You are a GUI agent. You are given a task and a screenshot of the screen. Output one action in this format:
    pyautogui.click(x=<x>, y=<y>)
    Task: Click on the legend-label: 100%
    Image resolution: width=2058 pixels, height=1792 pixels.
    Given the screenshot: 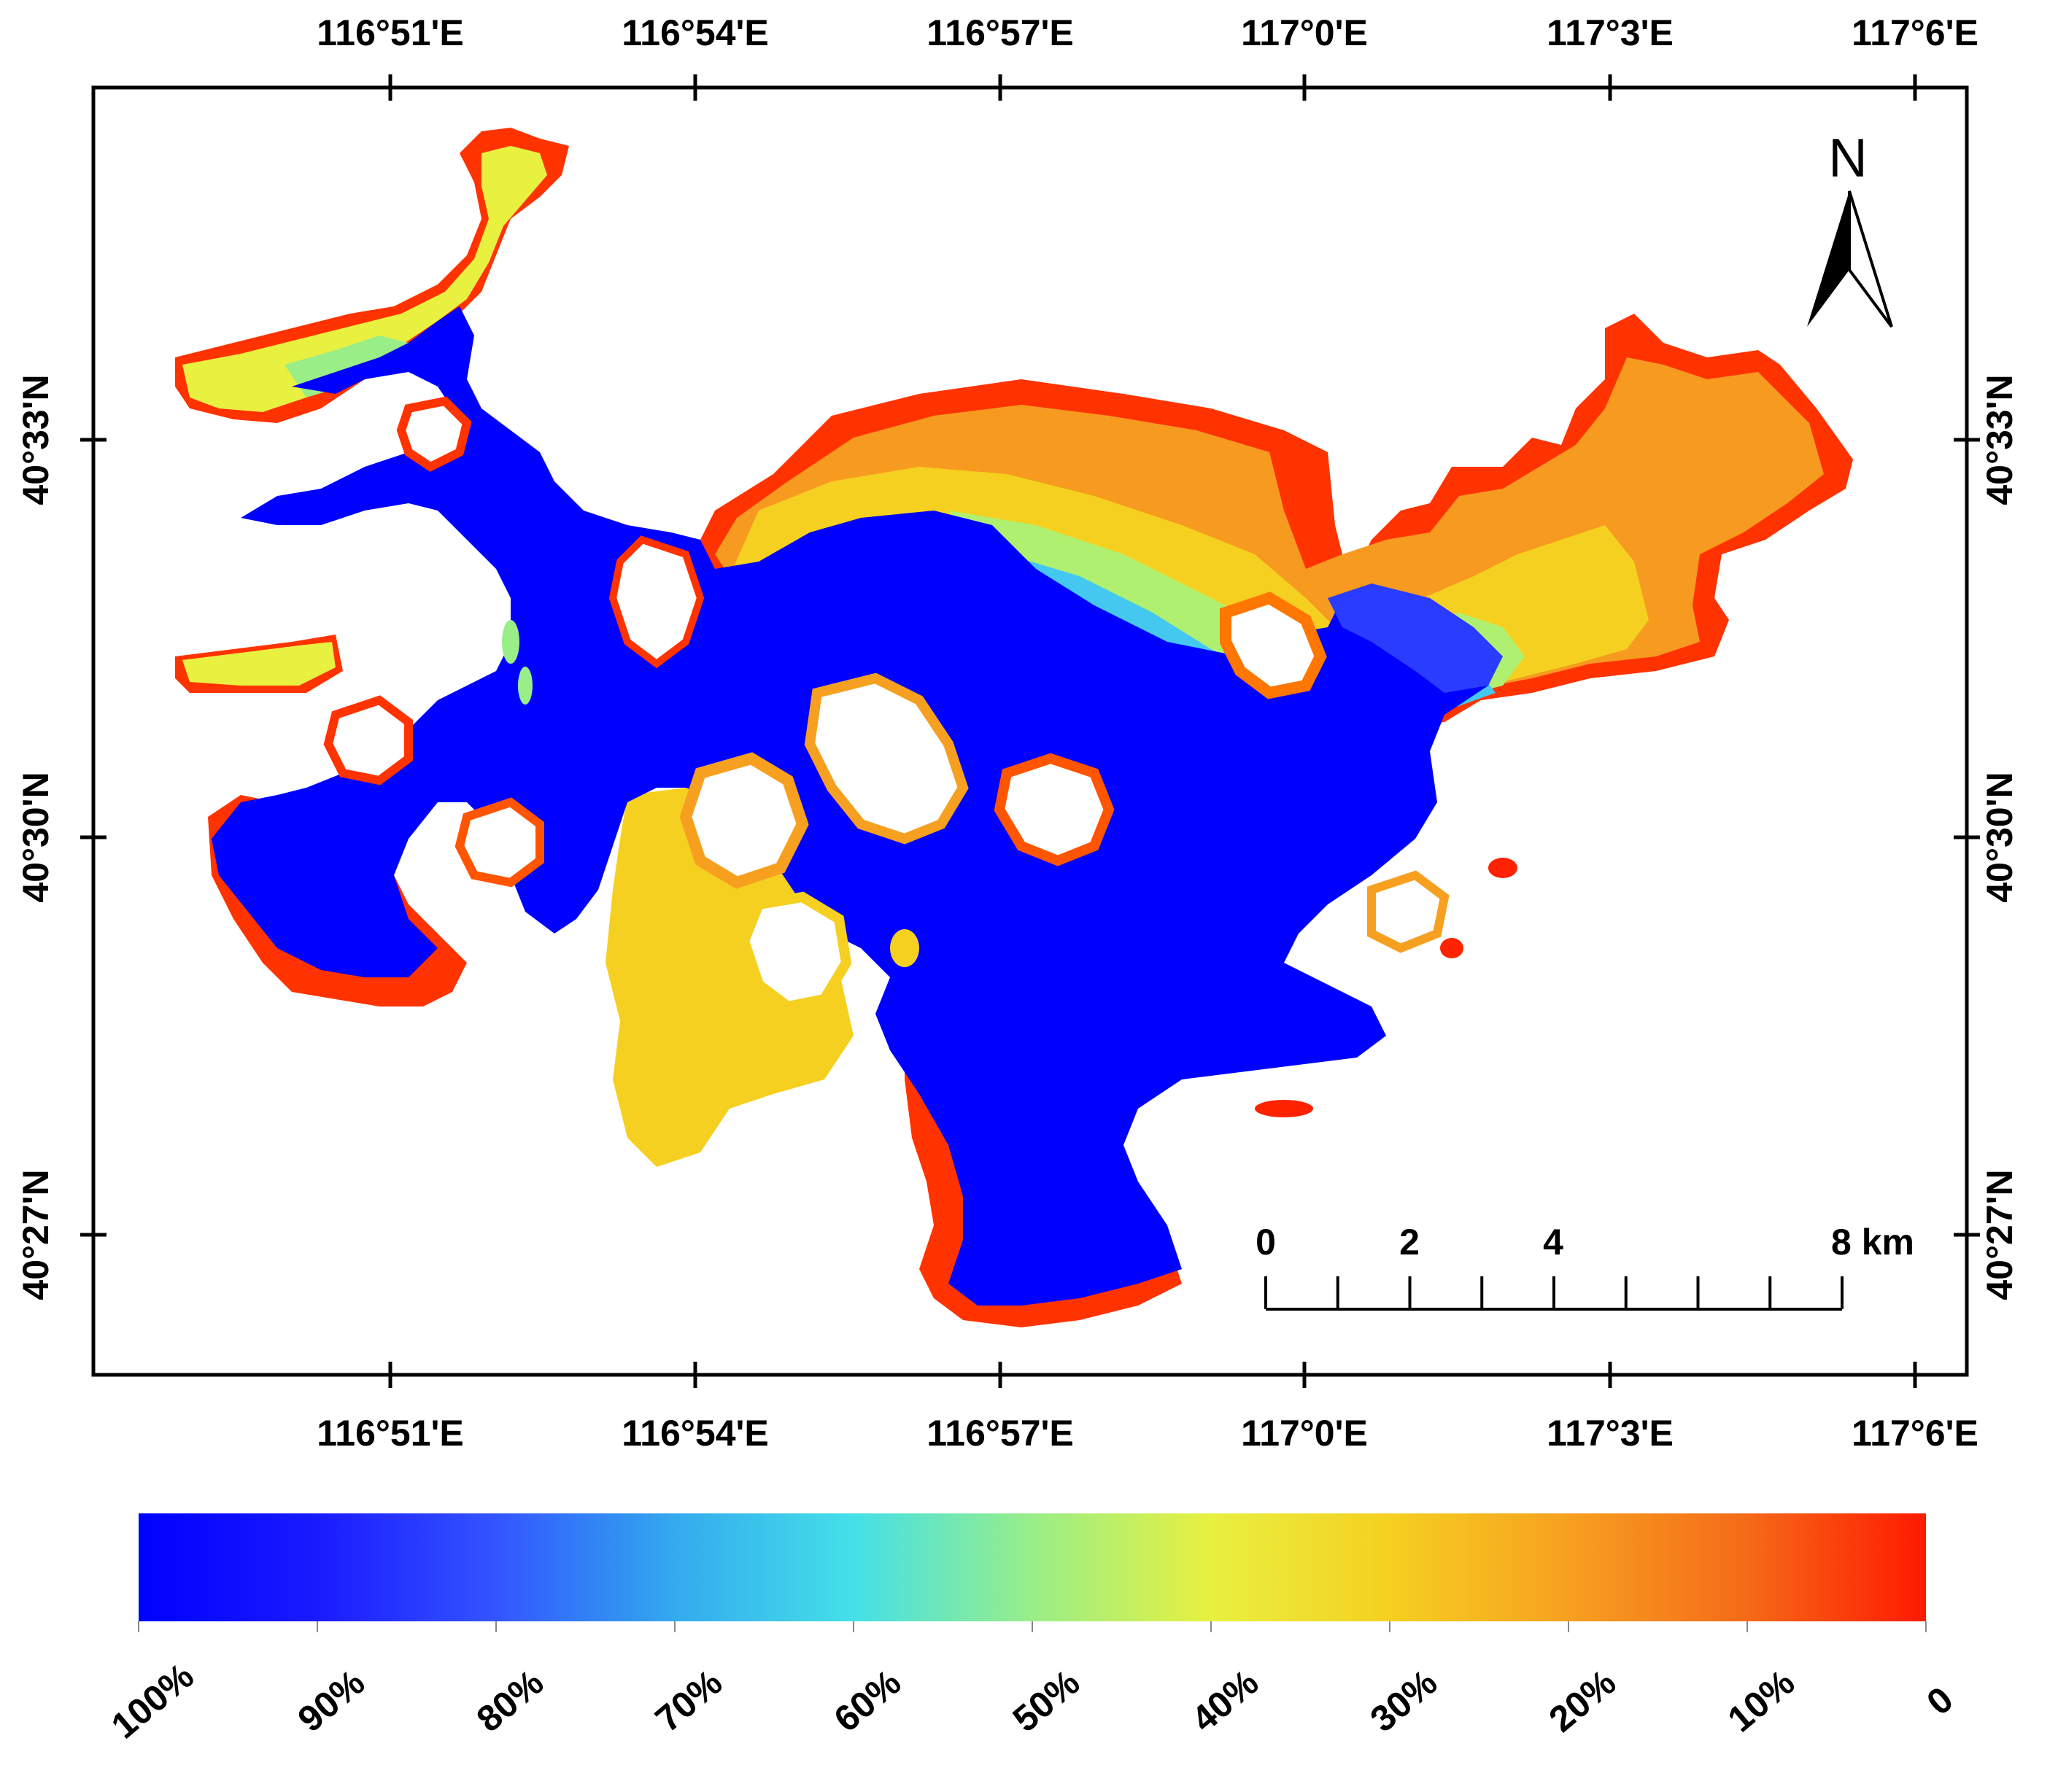 What is the action you would take?
    pyautogui.click(x=153, y=1700)
    